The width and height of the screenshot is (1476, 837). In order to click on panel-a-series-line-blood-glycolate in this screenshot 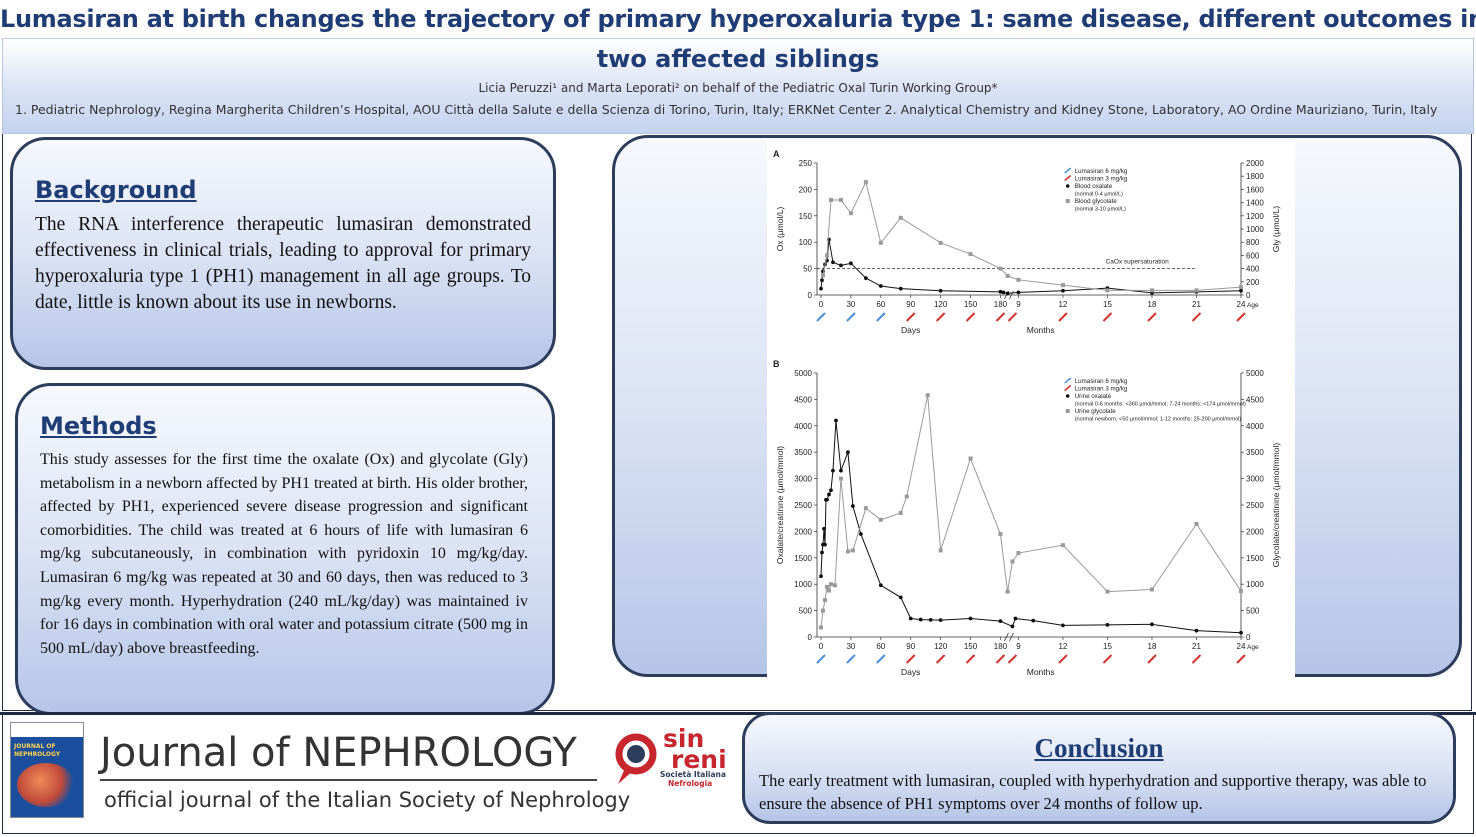, I will do `click(1032, 235)`.